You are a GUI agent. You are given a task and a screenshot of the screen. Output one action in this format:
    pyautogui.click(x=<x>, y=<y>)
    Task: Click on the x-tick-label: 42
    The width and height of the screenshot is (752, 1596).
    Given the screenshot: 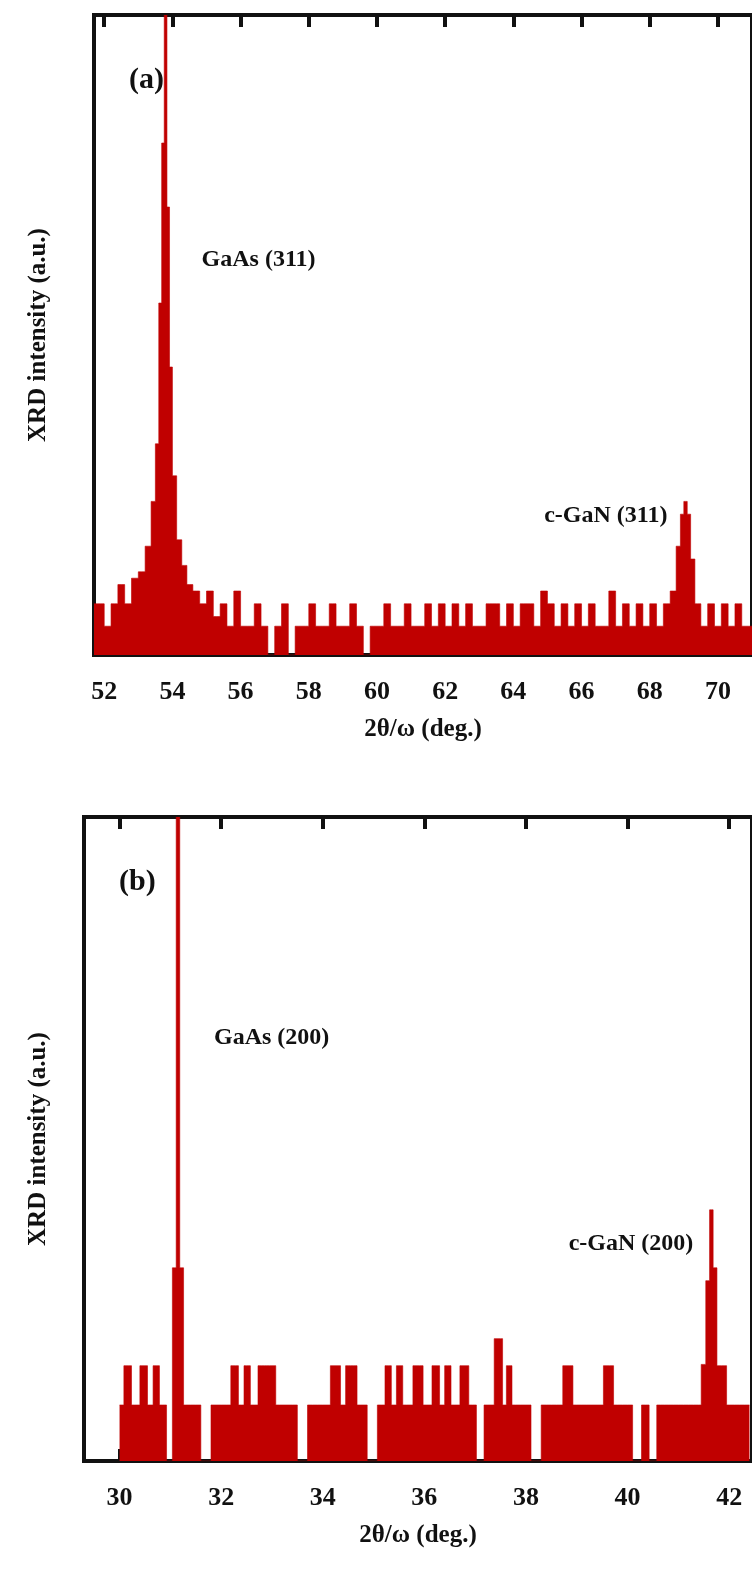 What is the action you would take?
    pyautogui.click(x=729, y=1496)
    